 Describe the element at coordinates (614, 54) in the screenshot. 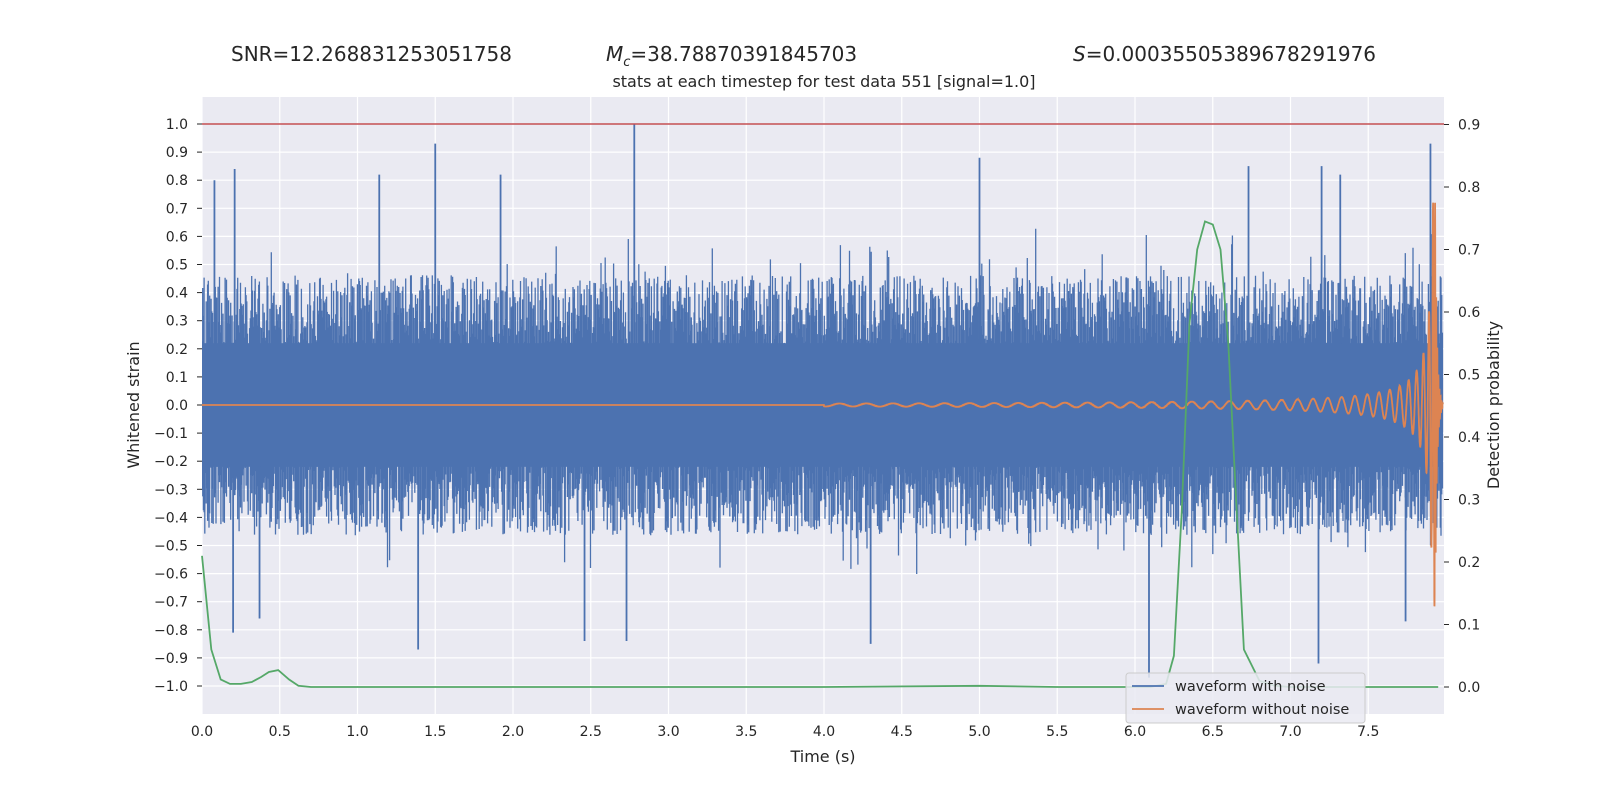

I see `chirp-mass-symbol: M` at that location.